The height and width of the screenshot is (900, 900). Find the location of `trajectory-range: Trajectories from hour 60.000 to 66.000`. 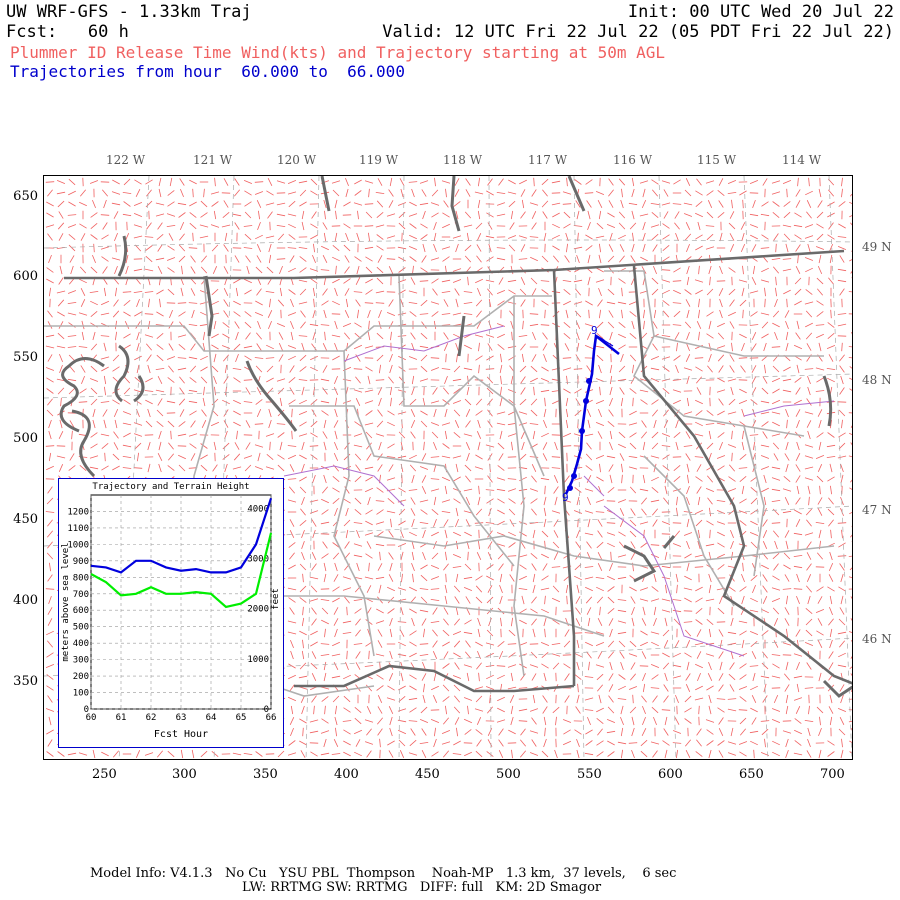

trajectory-range: Trajectories from hour 60.000 to 66.000 is located at coordinates (207, 71).